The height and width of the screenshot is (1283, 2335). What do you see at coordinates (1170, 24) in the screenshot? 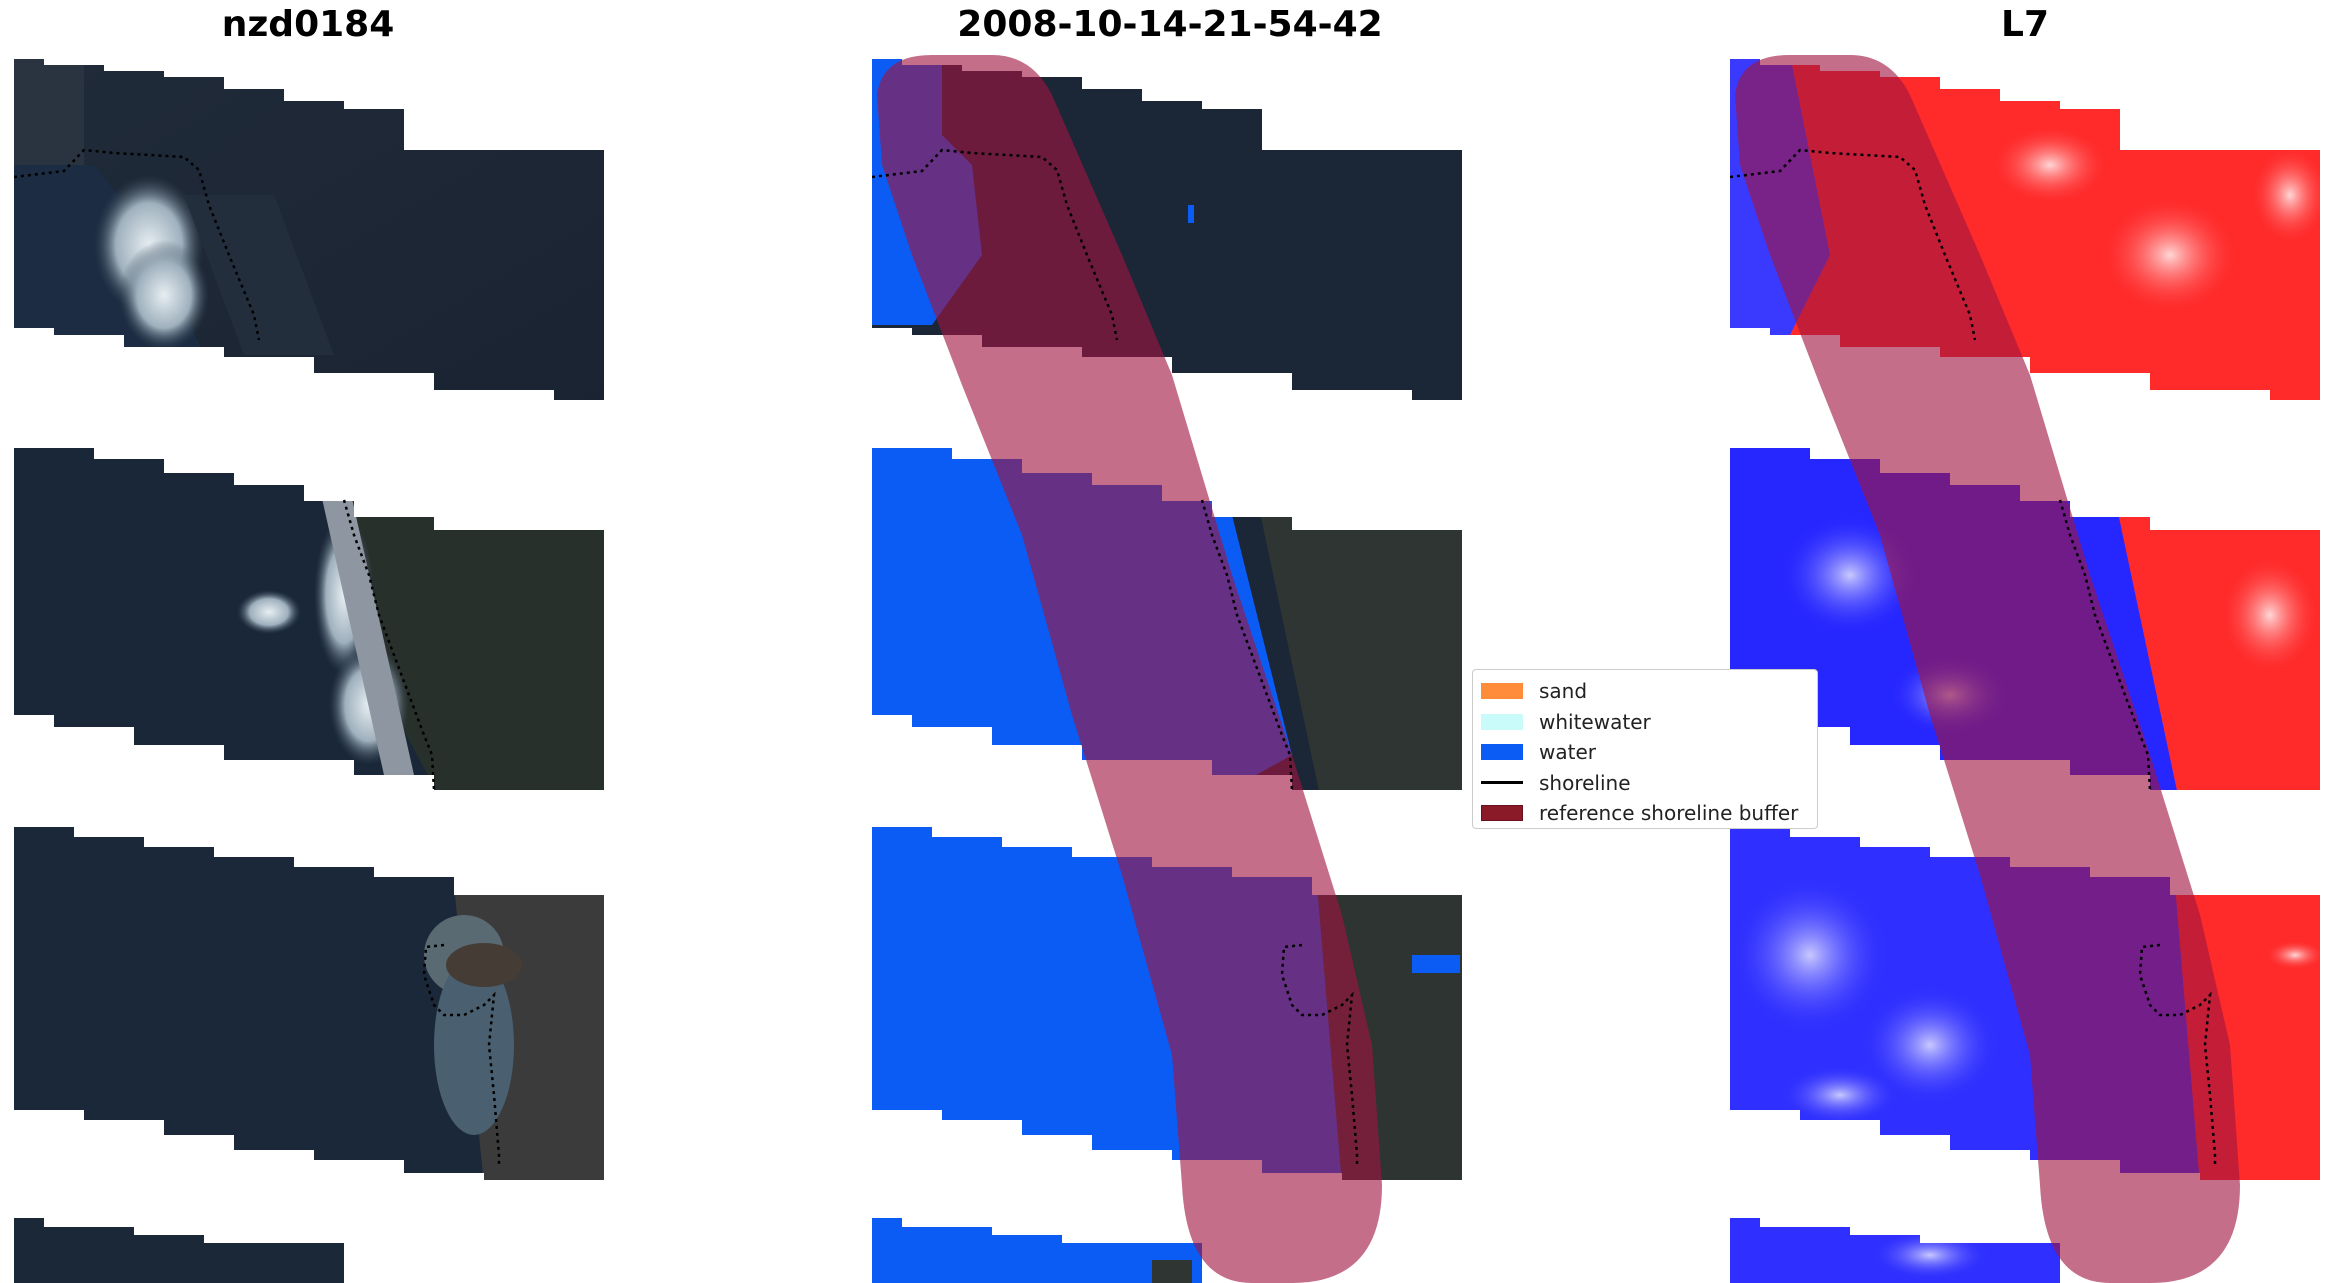
I see `panel-title-classification: 2008-10-14-21-54-42` at bounding box center [1170, 24].